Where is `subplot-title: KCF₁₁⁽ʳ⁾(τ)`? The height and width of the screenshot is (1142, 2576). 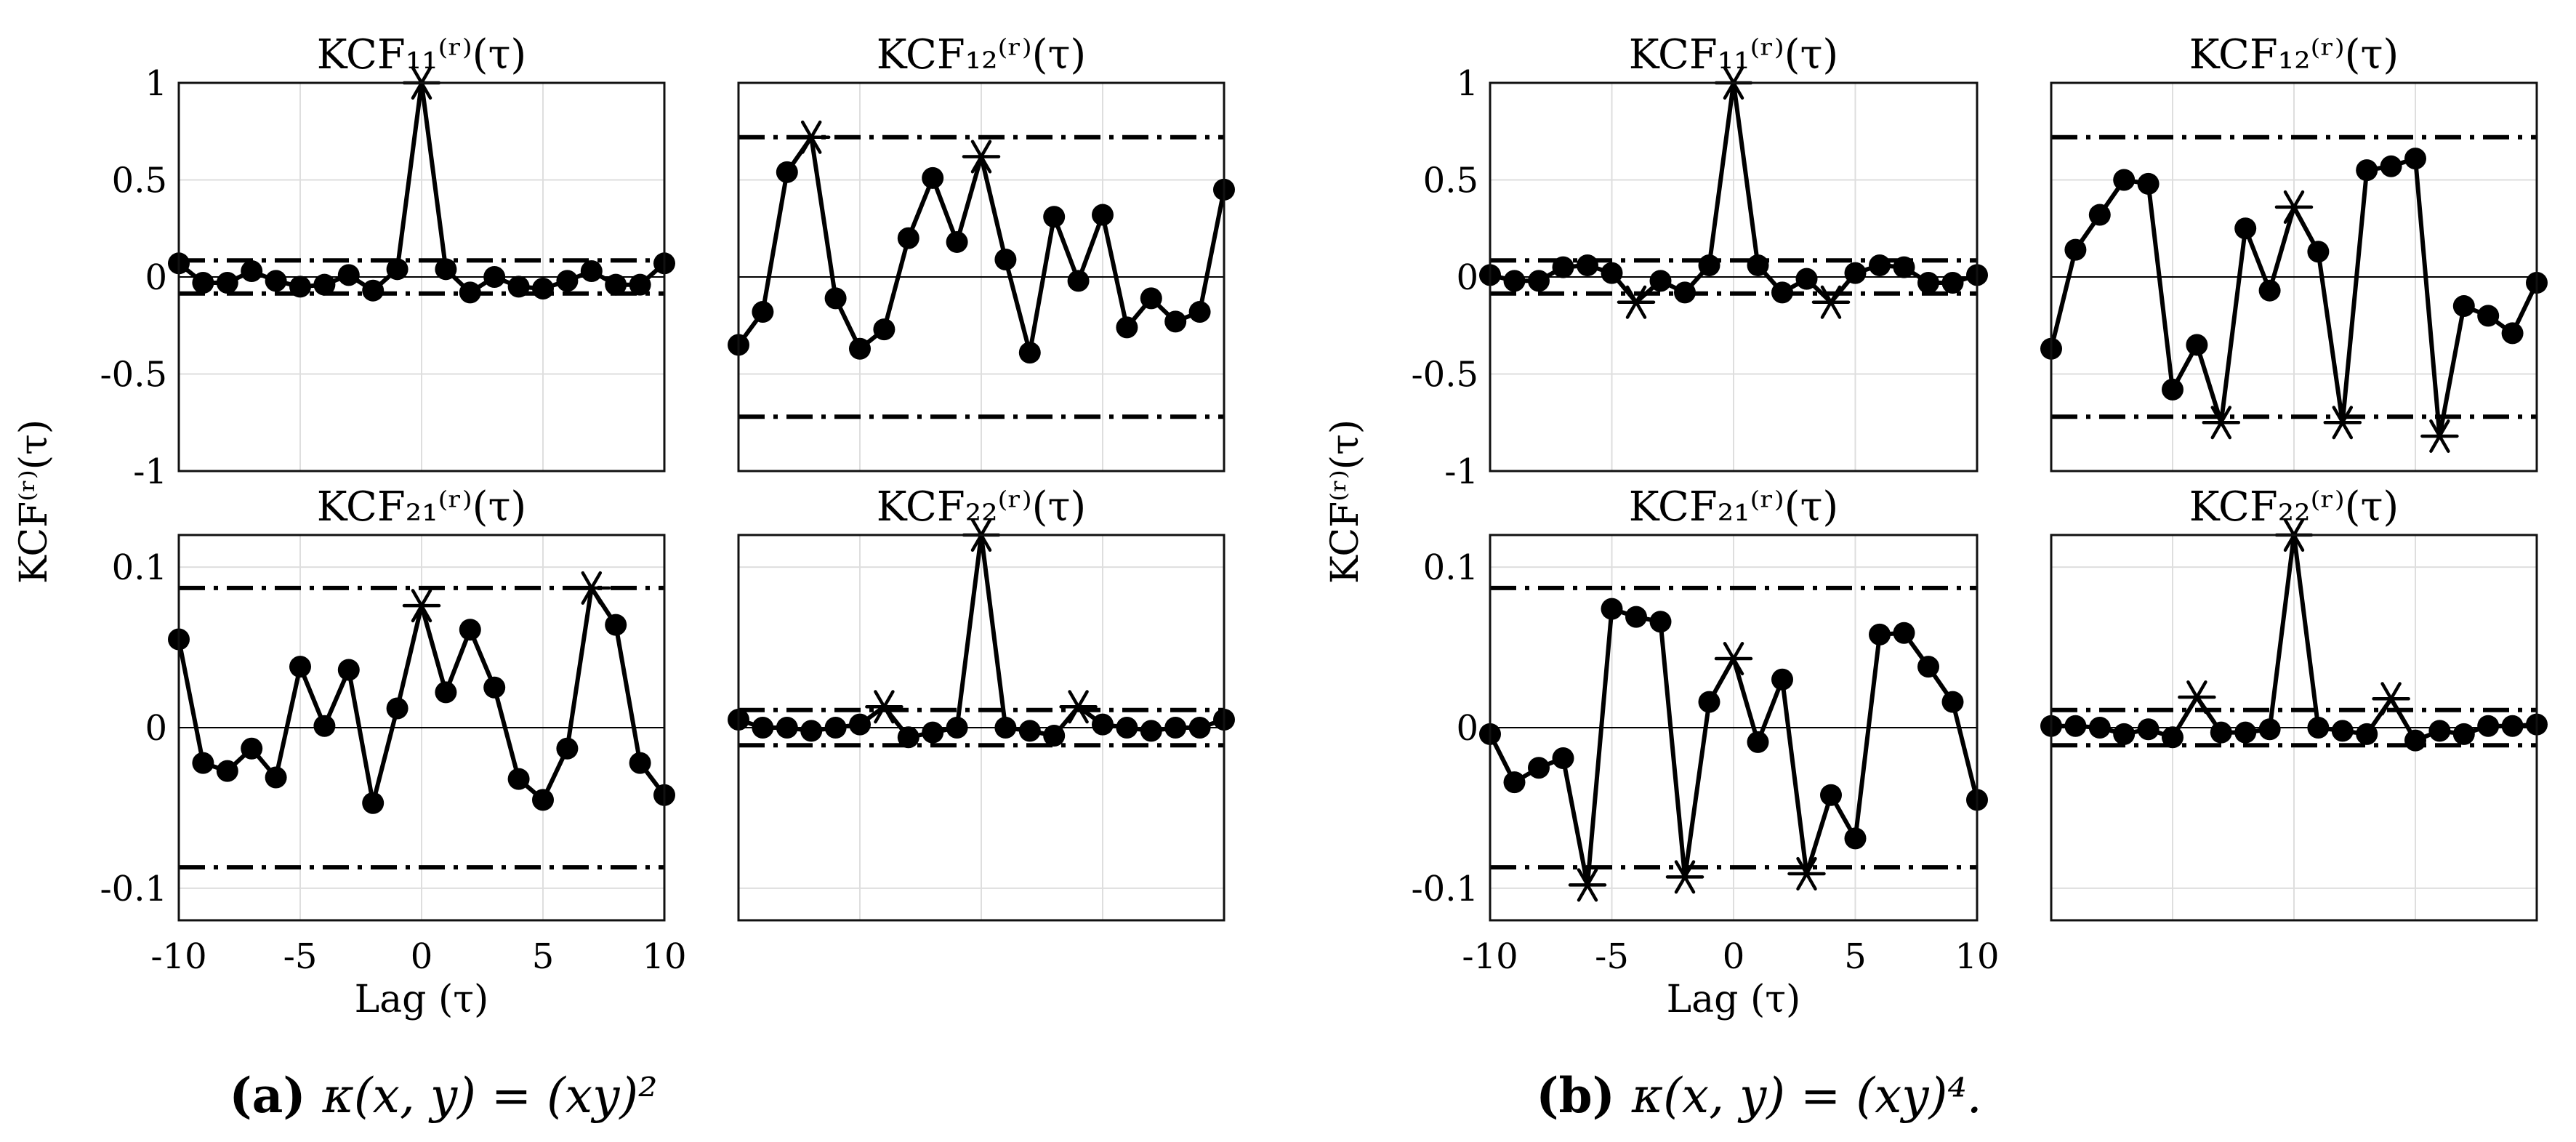 subplot-title: KCF₁₁⁽ʳ⁾(τ) is located at coordinates (1734, 55).